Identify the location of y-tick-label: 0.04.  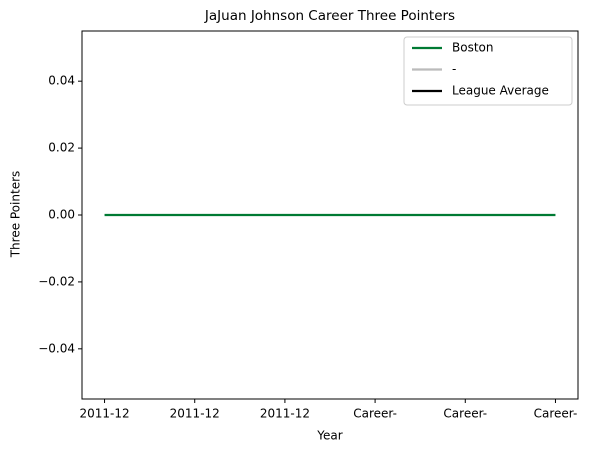
(61, 81).